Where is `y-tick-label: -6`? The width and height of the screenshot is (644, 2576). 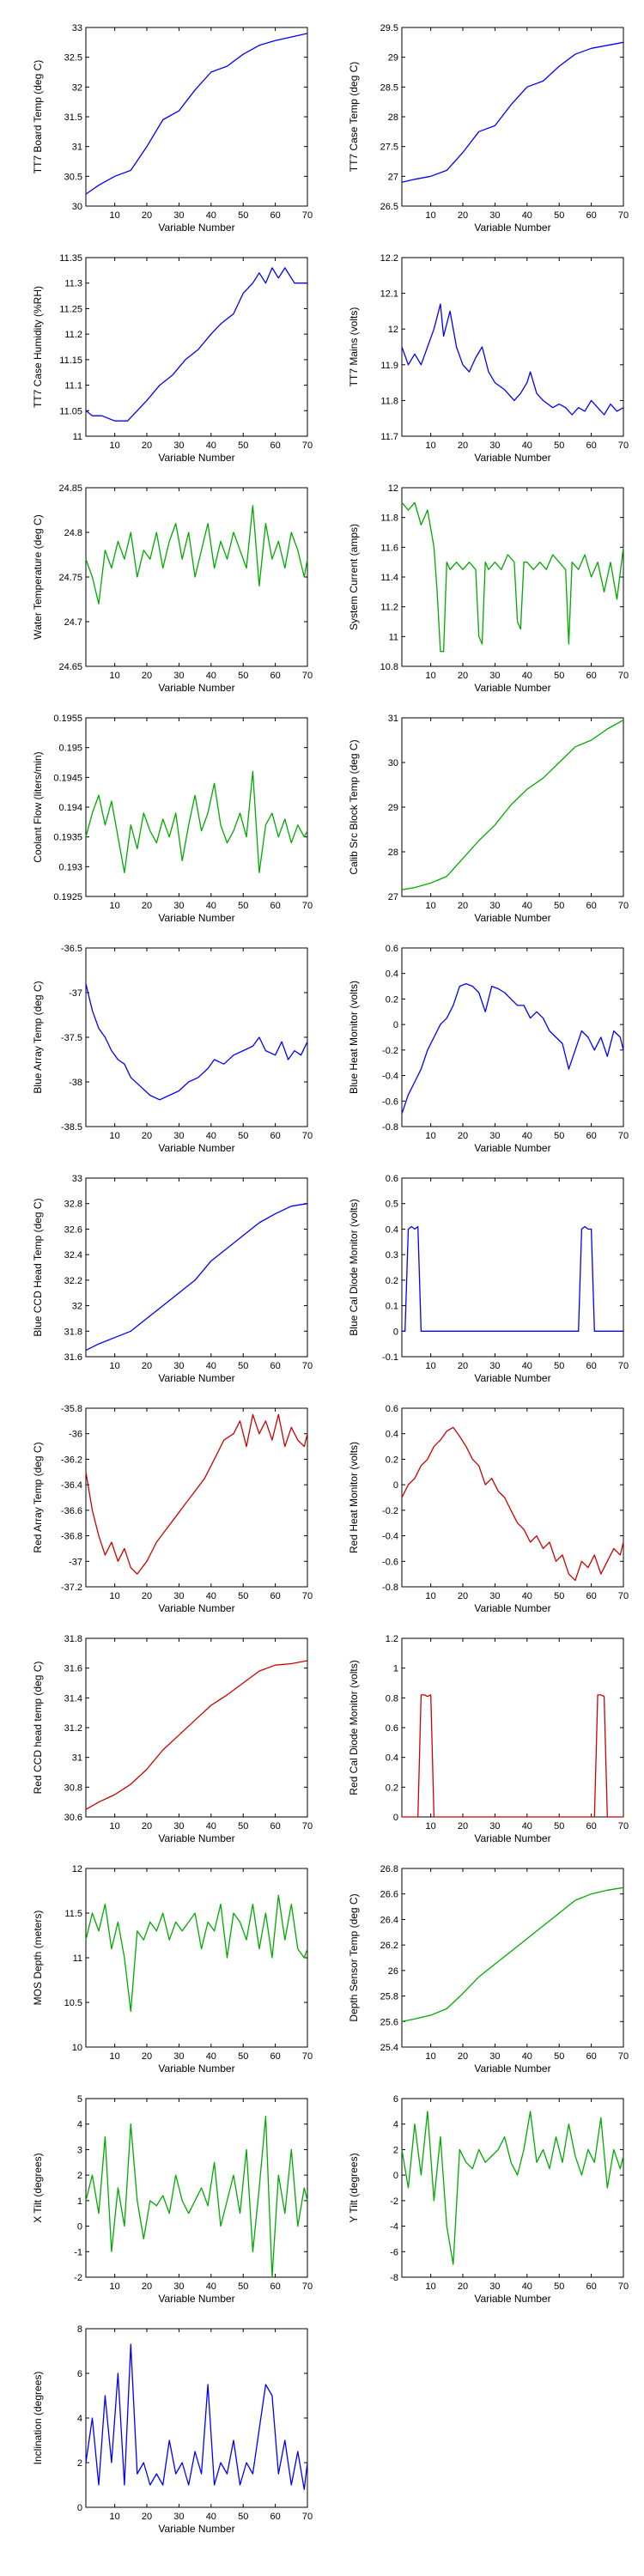 y-tick-label: -6 is located at coordinates (394, 2252).